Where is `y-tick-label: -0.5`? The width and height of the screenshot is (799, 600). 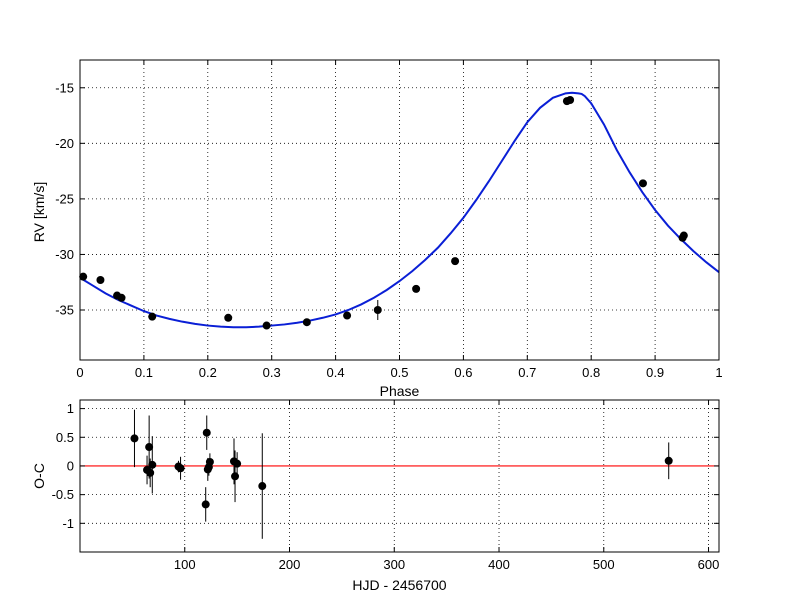
y-tick-label: -0.5 is located at coordinates (63, 494).